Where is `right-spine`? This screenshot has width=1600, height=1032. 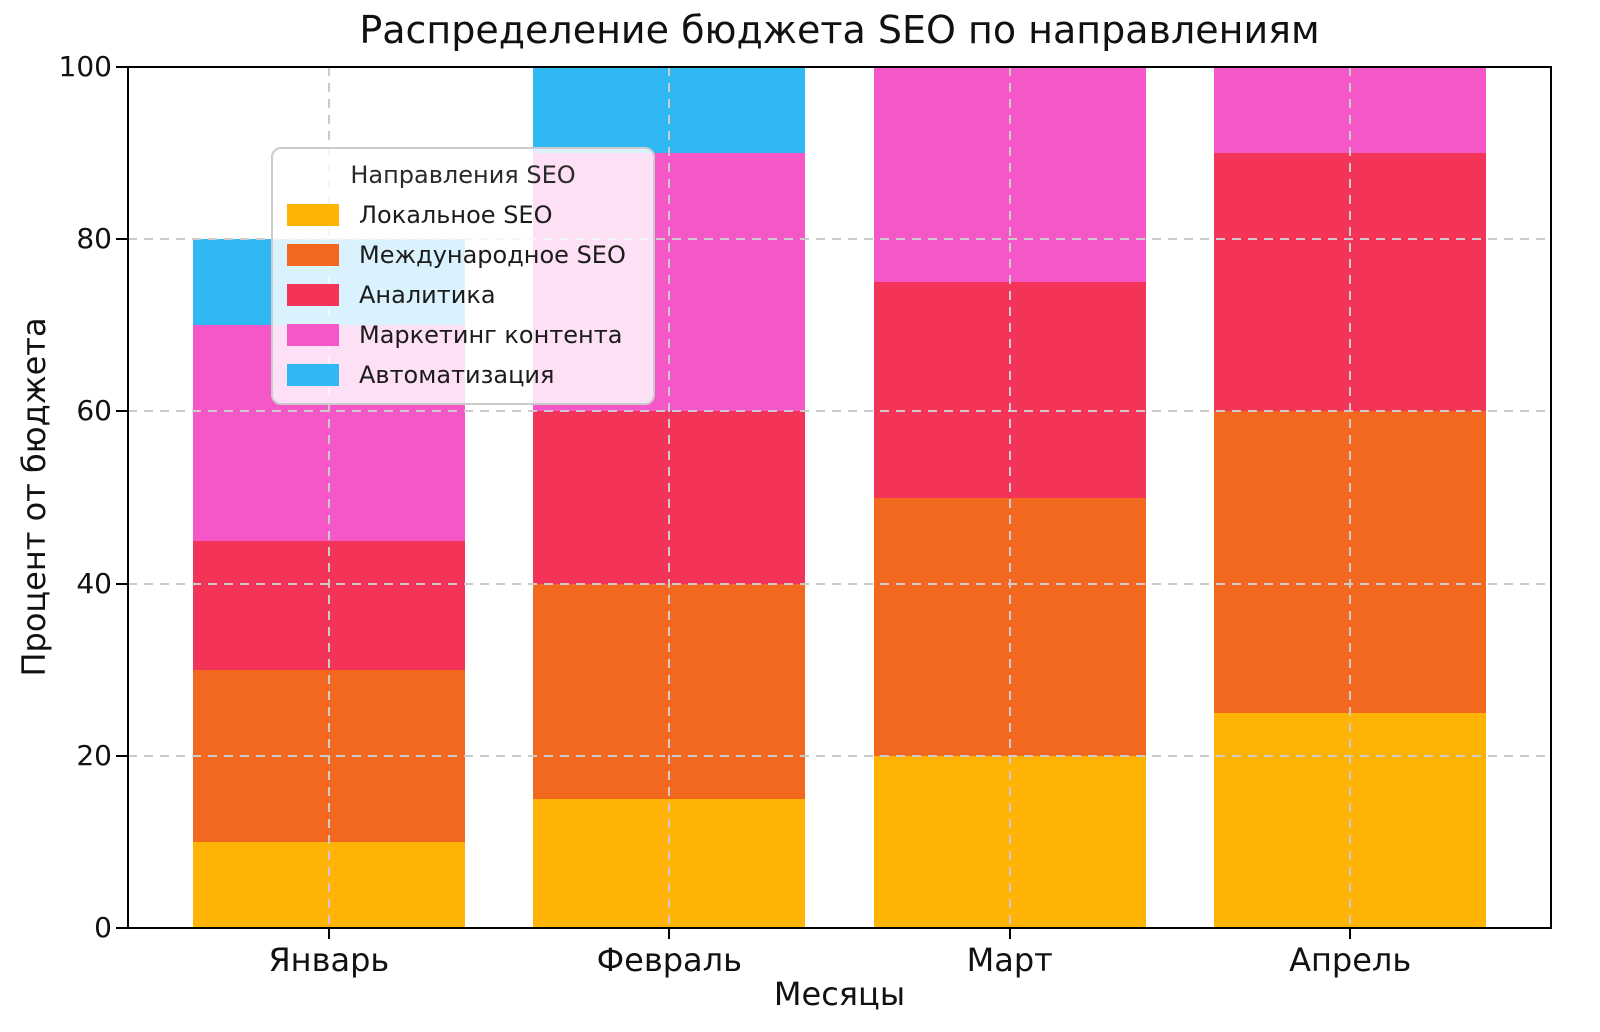 right-spine is located at coordinates (1551, 497).